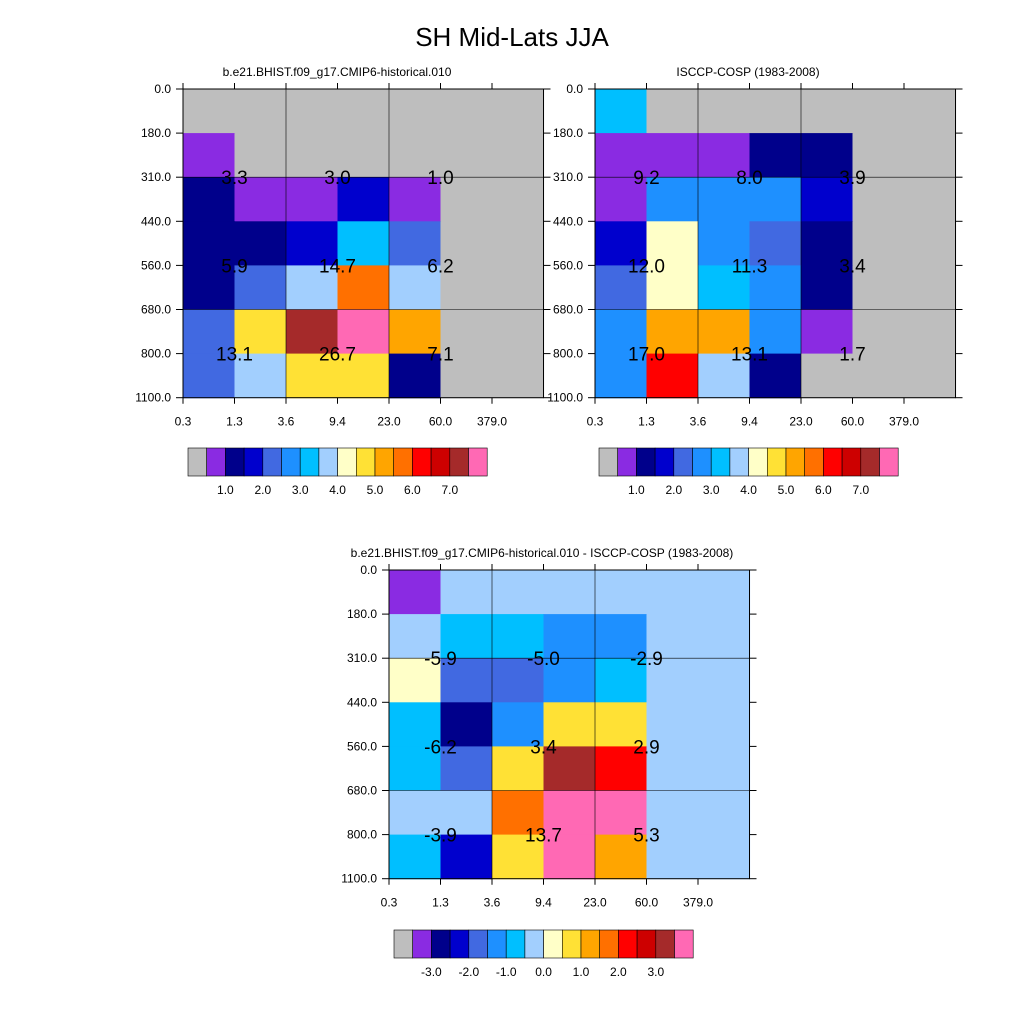 This screenshot has width=1024, height=1024. I want to click on panel-diff-colorbar-label: 3.0, so click(655, 972).